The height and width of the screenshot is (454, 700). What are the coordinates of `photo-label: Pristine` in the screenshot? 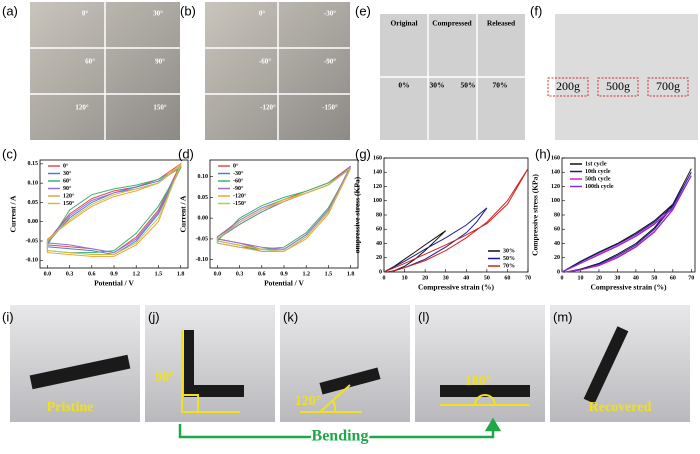 It's located at (70, 407).